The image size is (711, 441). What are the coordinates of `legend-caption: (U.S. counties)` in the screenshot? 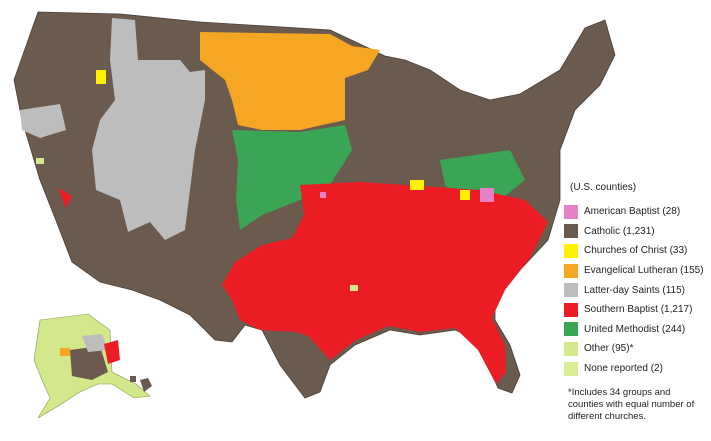 It's located at (603, 187).